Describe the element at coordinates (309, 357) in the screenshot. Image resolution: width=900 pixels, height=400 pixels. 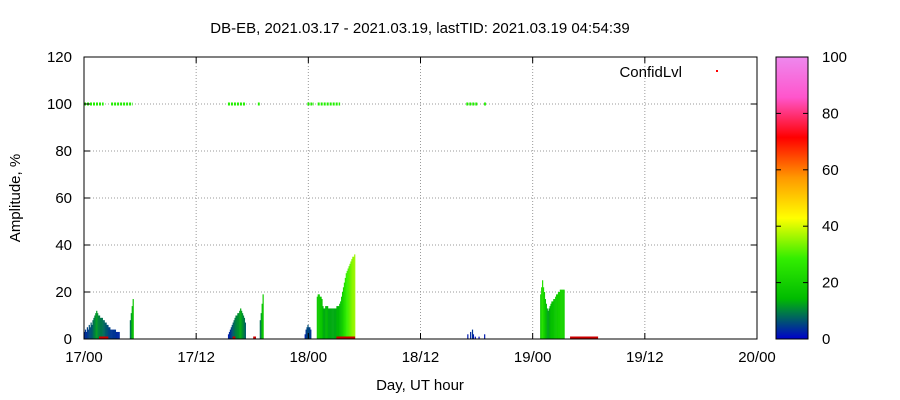
I see `x-tick-label: 18/00` at that location.